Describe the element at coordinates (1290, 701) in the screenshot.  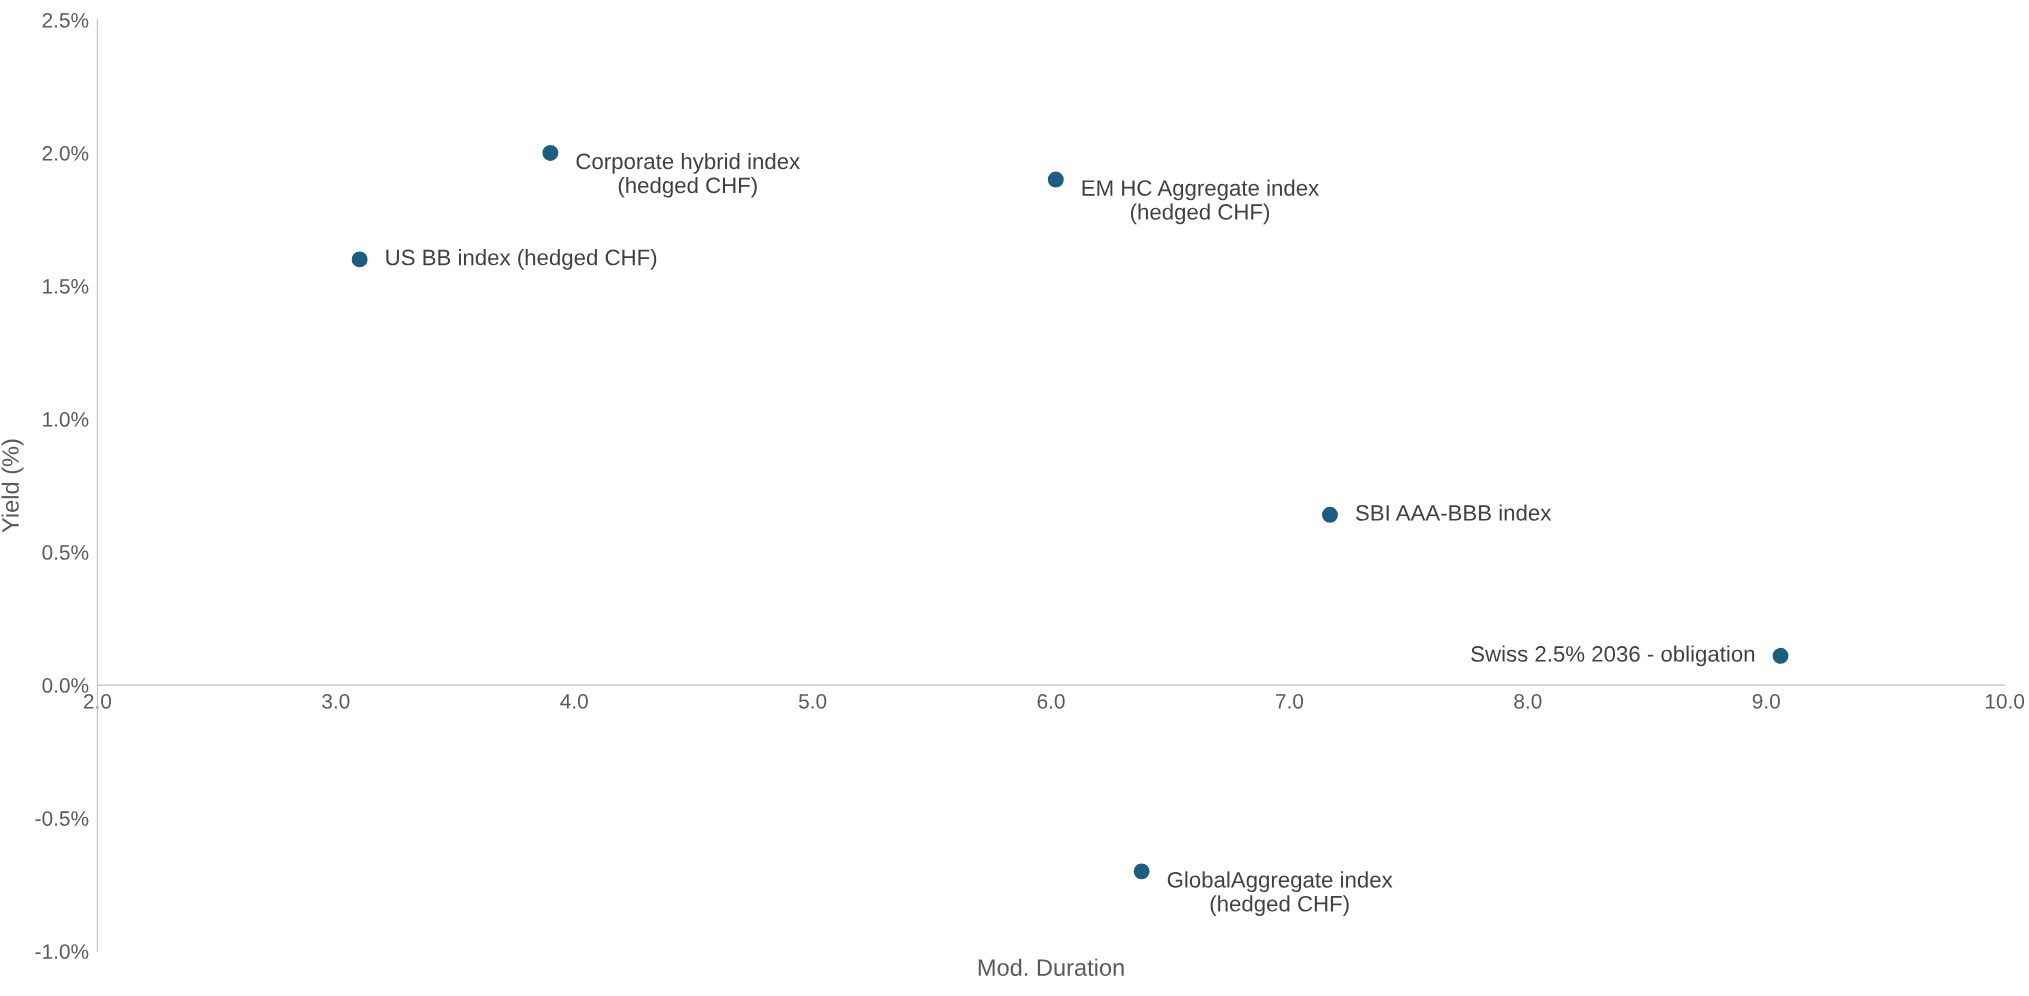
I see `x-tick-label: 7.0` at that location.